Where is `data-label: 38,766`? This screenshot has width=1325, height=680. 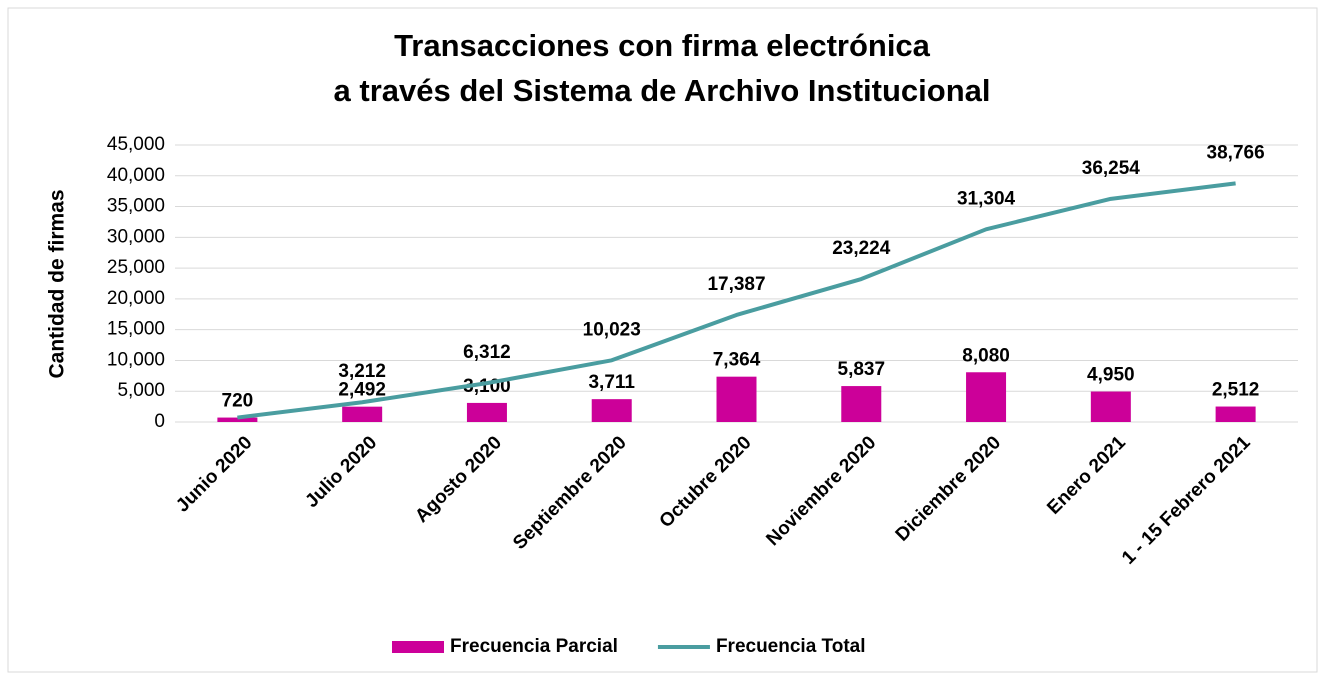 data-label: 38,766 is located at coordinates (1236, 152).